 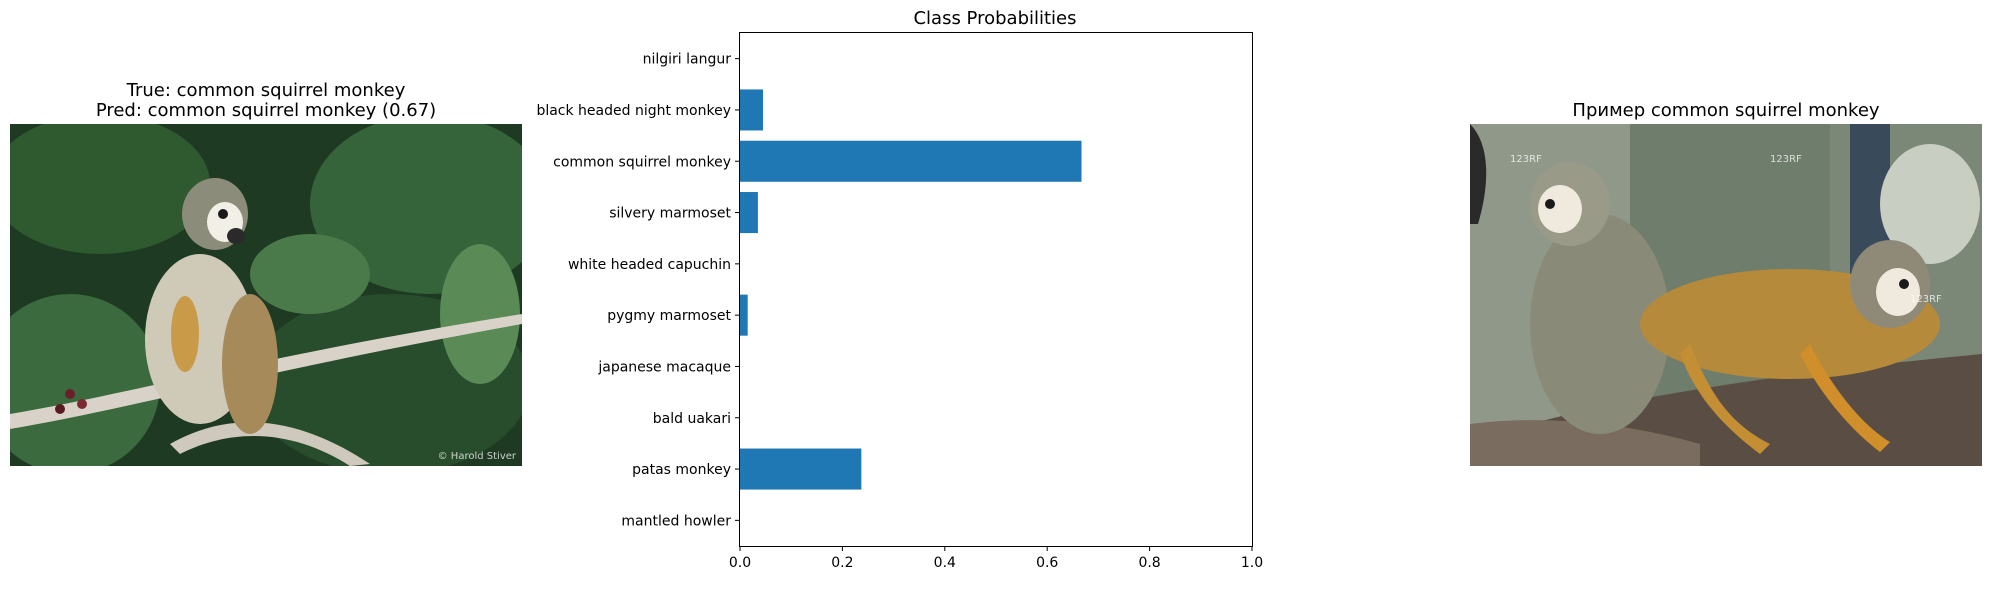 What do you see at coordinates (740, 563) in the screenshot?
I see `x-tick-label: 0.0` at bounding box center [740, 563].